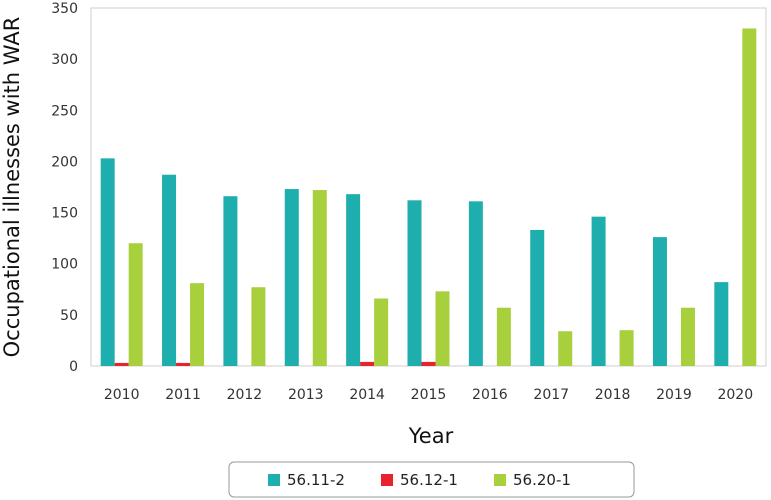  I want to click on bar-56.20-1-2011, so click(197, 324).